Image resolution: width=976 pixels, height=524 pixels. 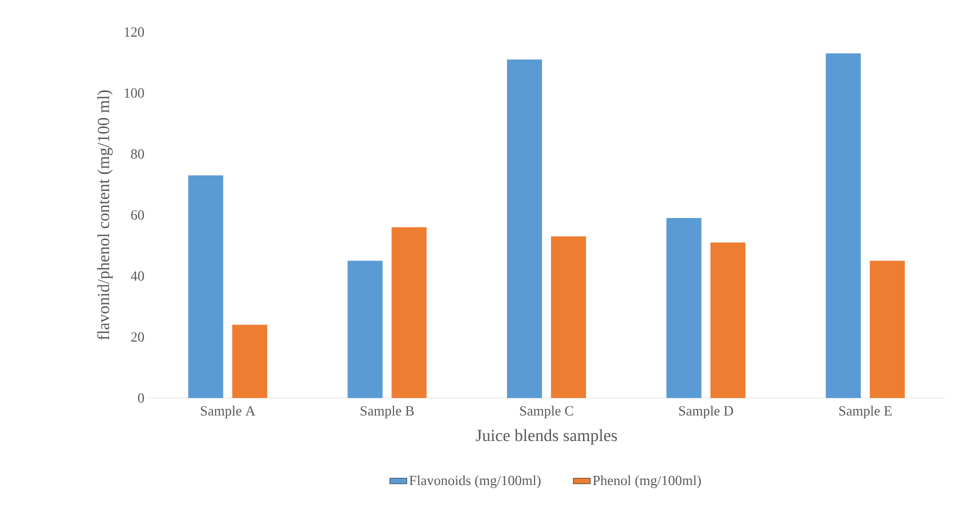 I want to click on y-axis-title: flavonid/phenol content (mg/100 ml), so click(x=105, y=215).